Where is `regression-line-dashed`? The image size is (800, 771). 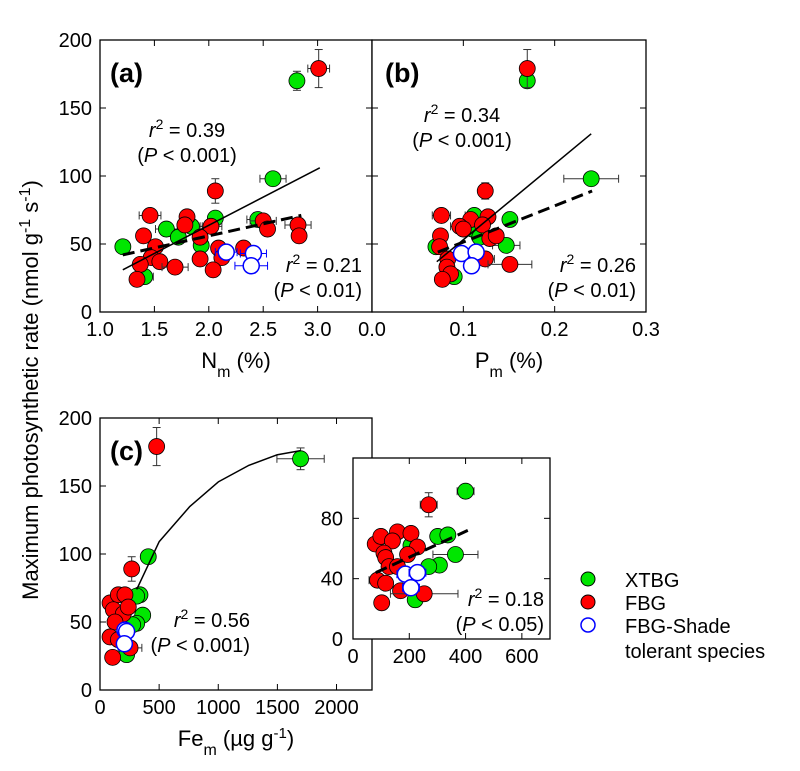 regression-line-dashed is located at coordinates (515, 221).